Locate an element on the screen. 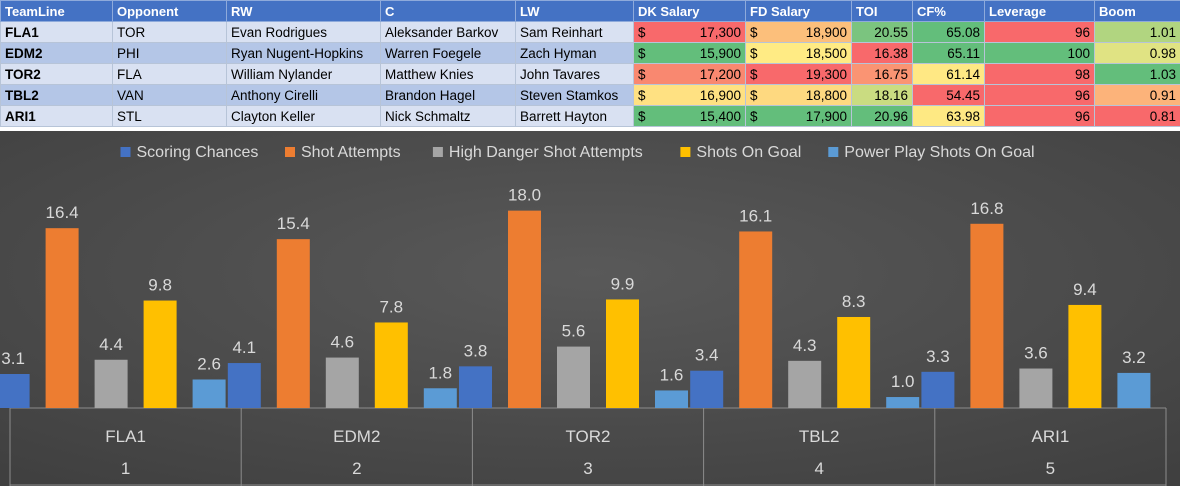  cell-c: Nick Schmaltz is located at coordinates (448, 116).